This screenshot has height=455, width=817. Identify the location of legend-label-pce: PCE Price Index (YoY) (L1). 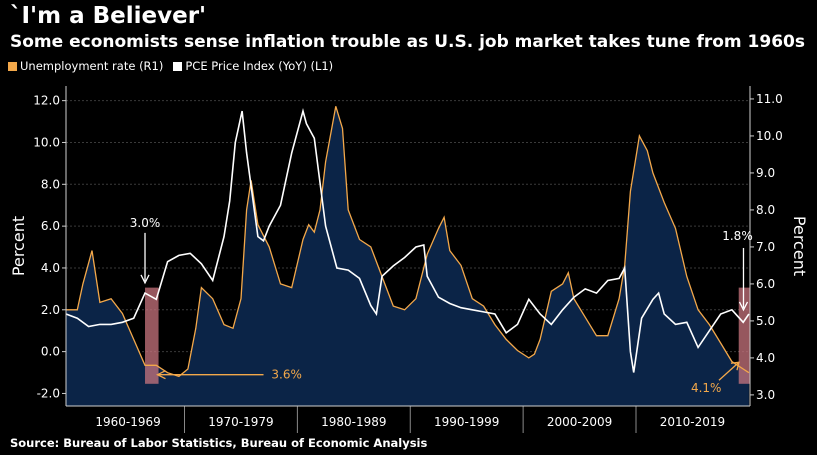
(259, 66).